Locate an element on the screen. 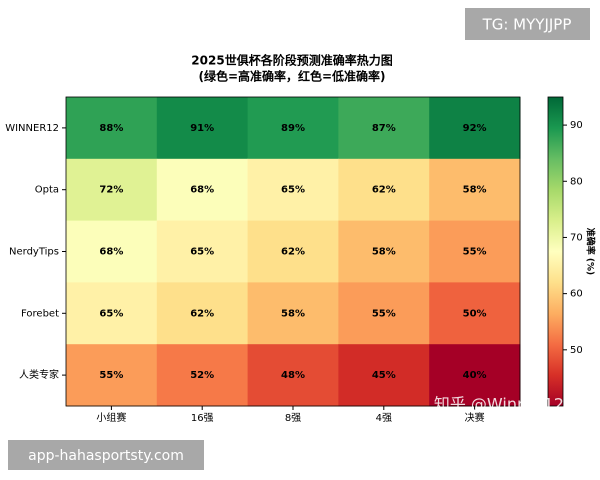 Image resolution: width=600 pixels, height=480 pixels. cell-label: 52% is located at coordinates (202, 375).